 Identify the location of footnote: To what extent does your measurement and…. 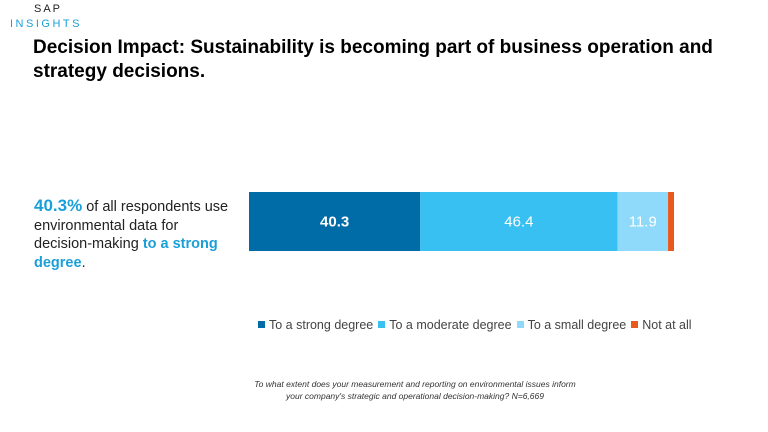
(415, 390).